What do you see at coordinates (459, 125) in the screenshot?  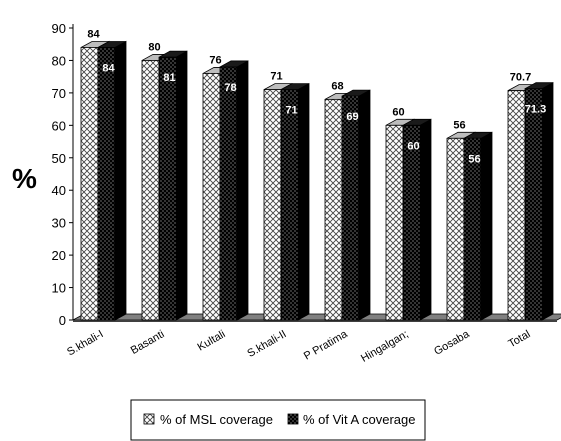 I see `data-label-msl: 56` at bounding box center [459, 125].